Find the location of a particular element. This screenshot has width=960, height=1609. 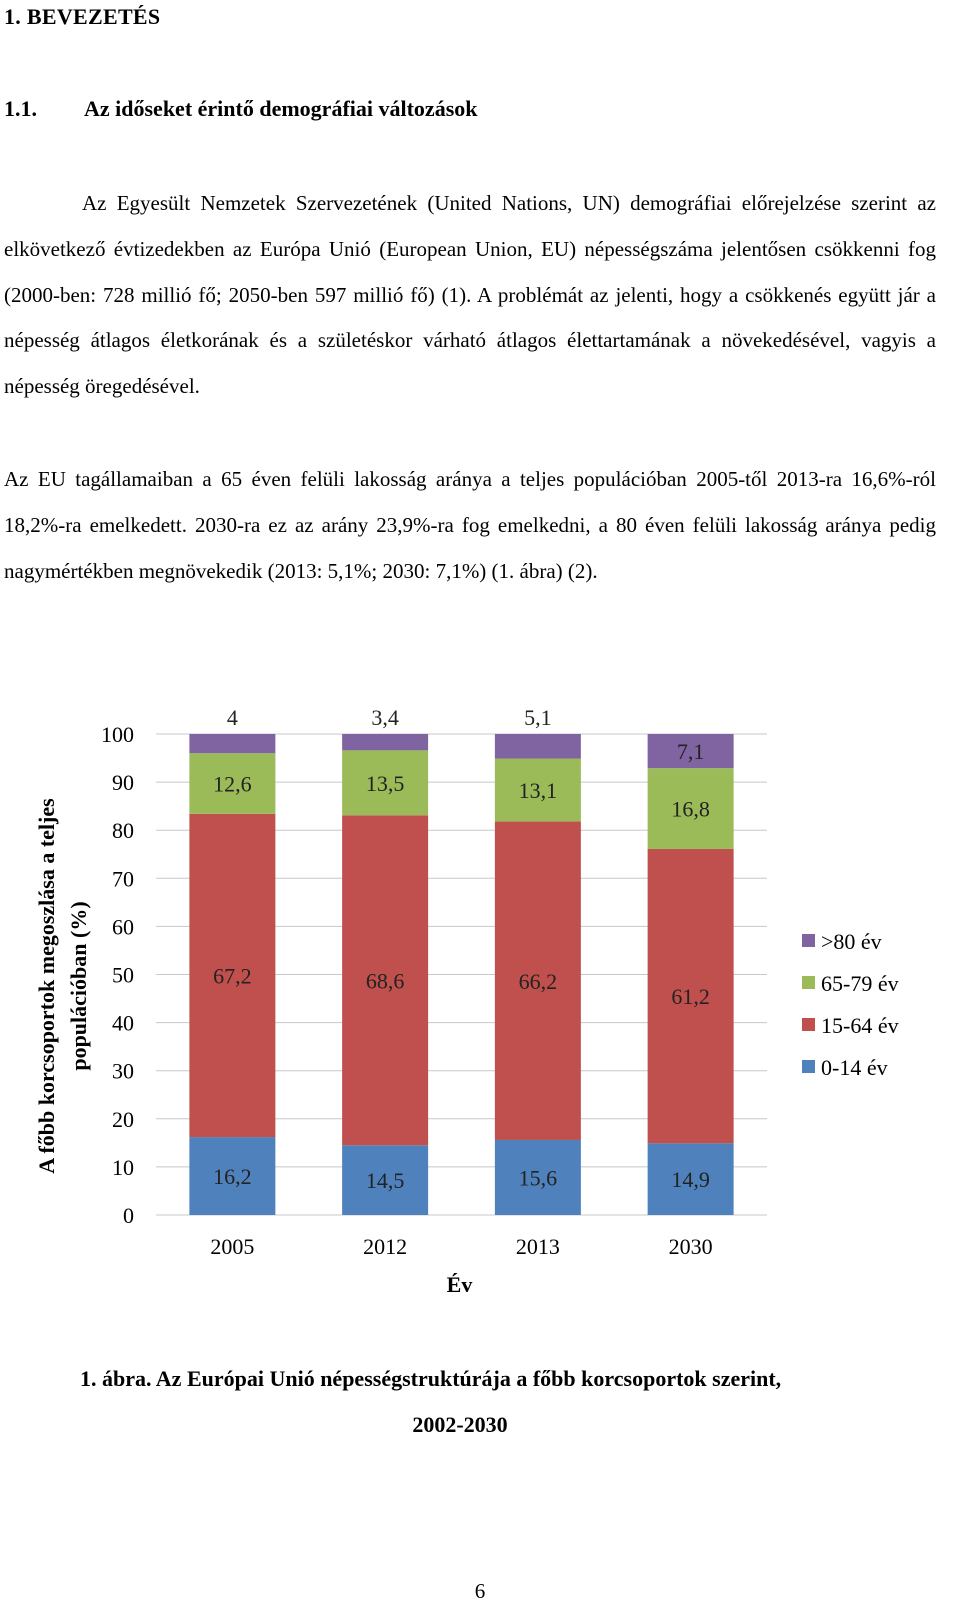

y-tick-label: 60 is located at coordinates (123, 926).